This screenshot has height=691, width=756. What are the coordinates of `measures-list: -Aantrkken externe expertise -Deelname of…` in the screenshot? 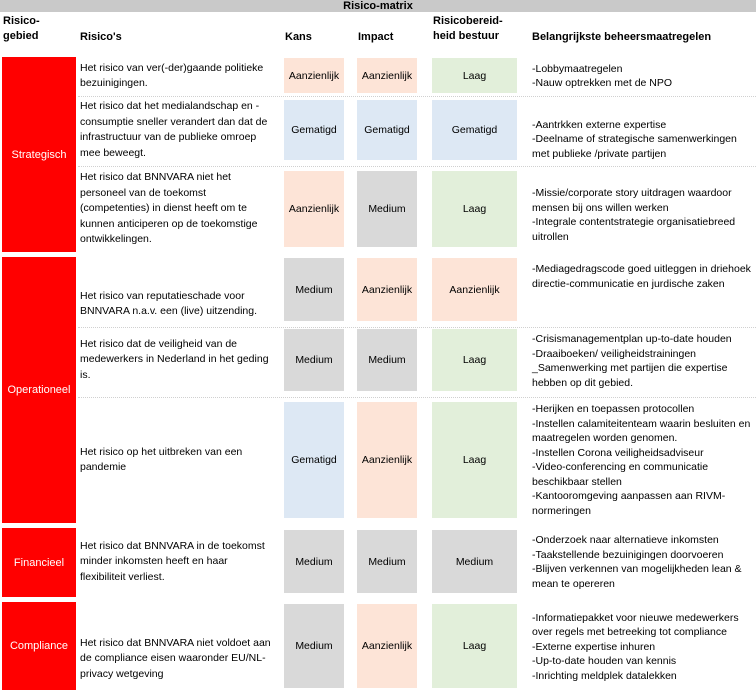 It's located at (643, 140).